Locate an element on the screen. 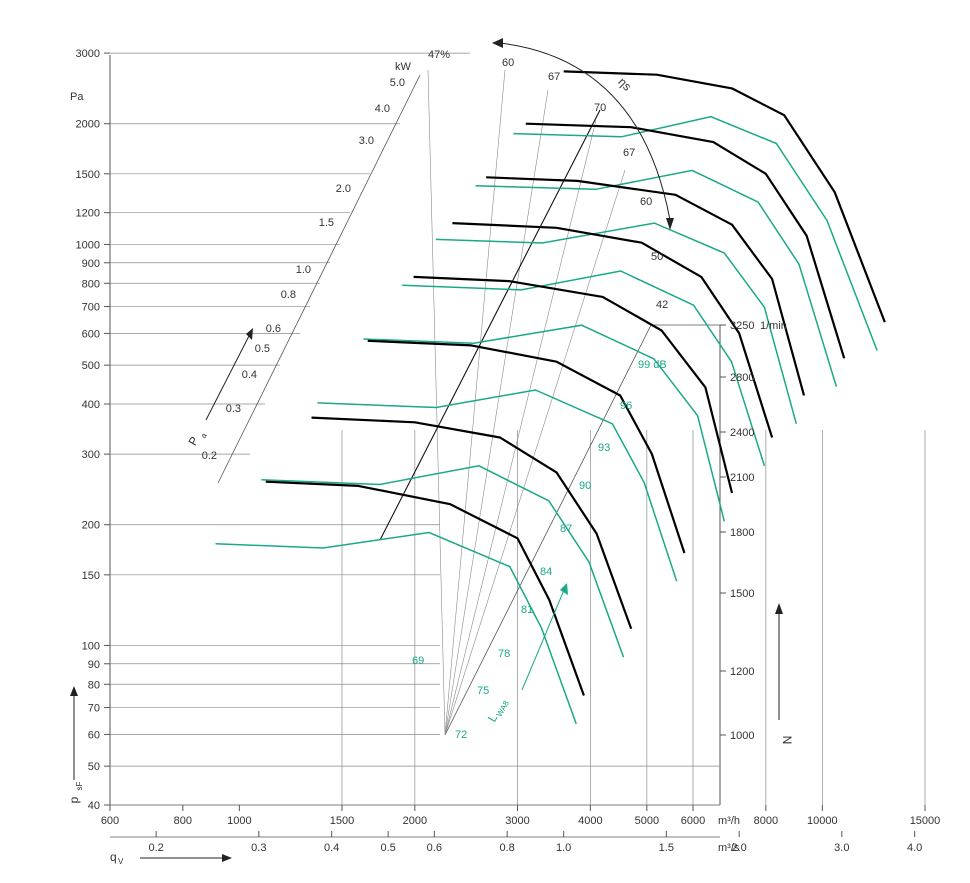  speed-tick-label: 3250 is located at coordinates (742, 326).